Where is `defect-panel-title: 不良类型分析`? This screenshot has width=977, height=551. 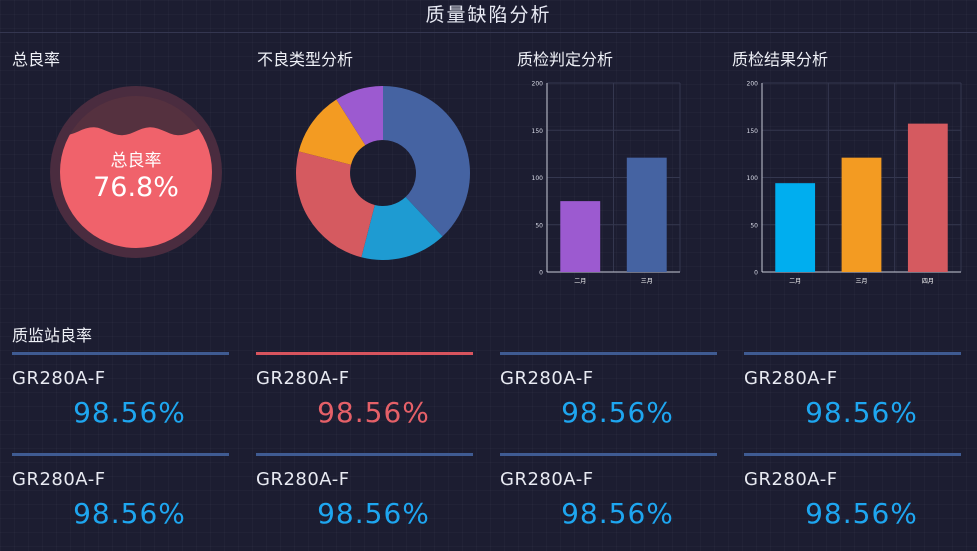
defect-panel-title: 不良类型分析 is located at coordinates (305, 59).